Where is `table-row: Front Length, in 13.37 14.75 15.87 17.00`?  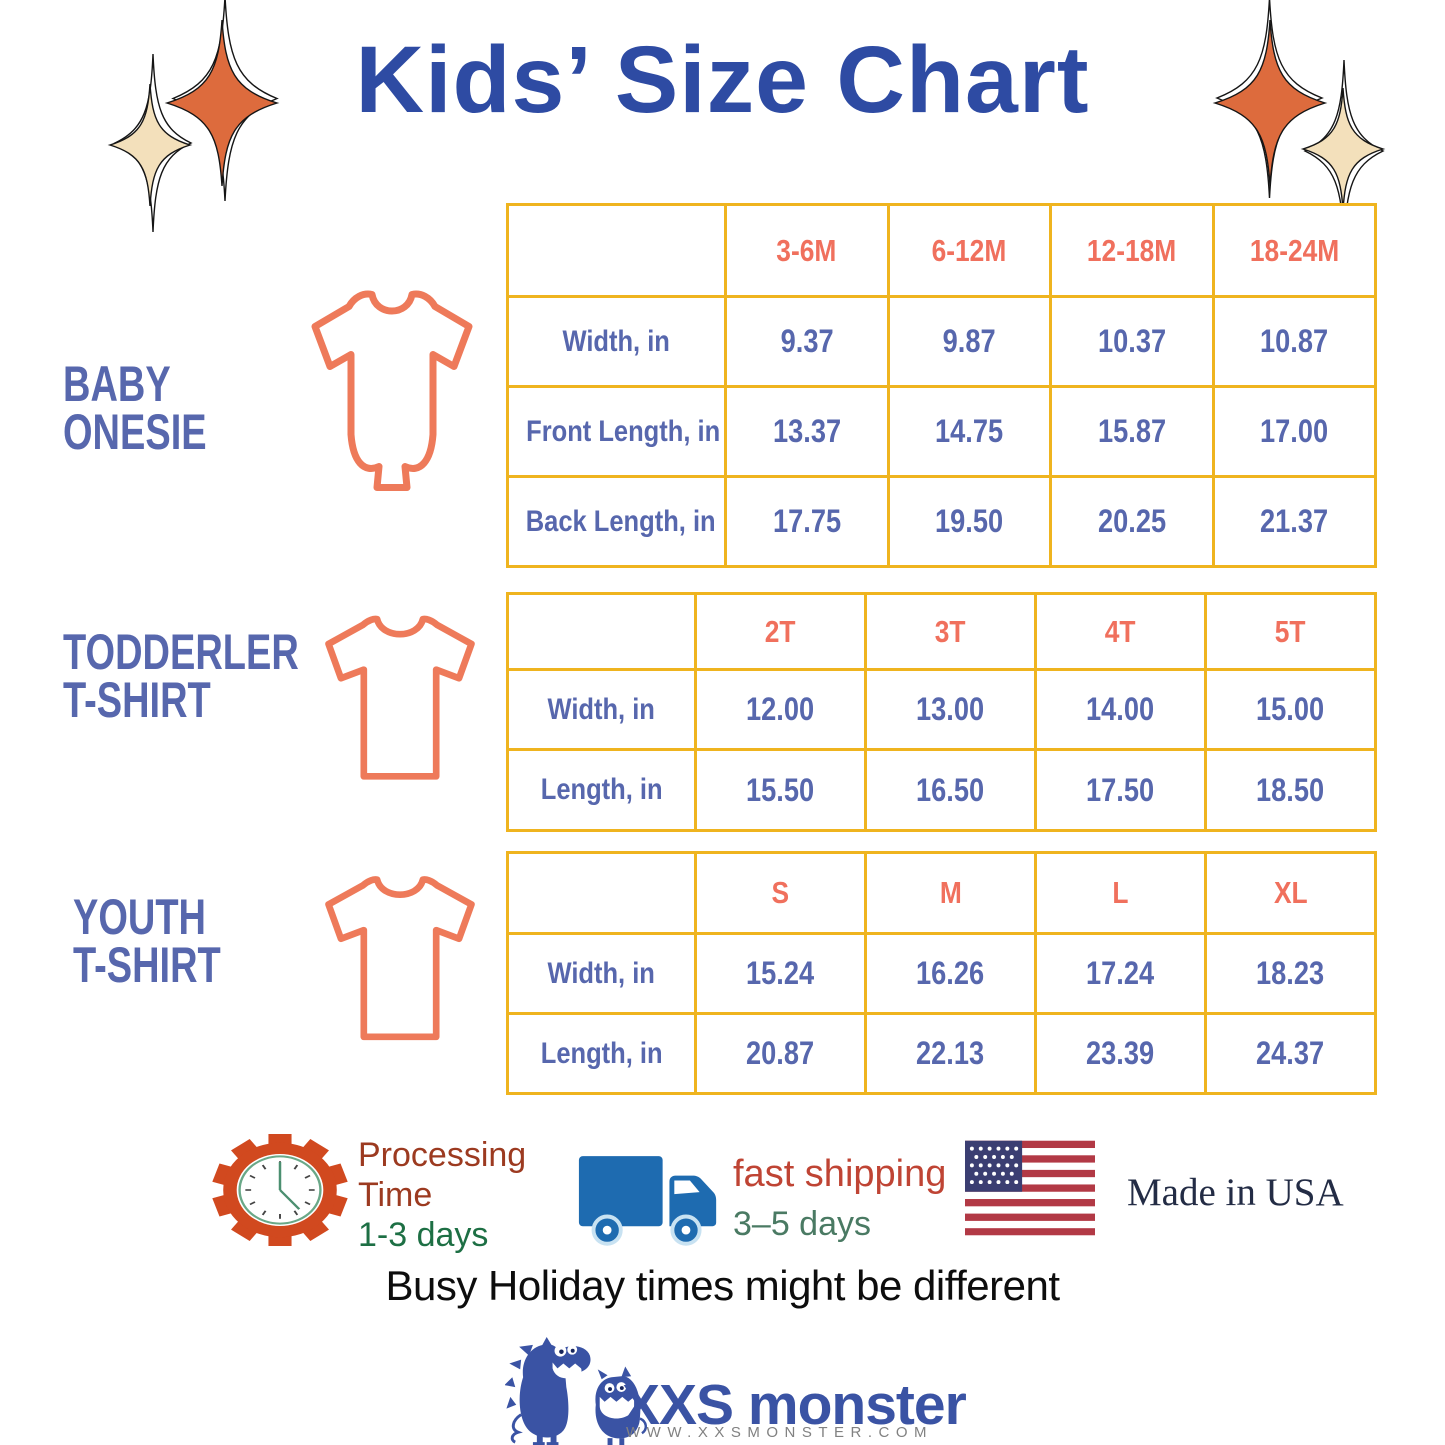
table-row: Front Length, in 13.37 14.75 15.87 17.00 is located at coordinates (941, 431).